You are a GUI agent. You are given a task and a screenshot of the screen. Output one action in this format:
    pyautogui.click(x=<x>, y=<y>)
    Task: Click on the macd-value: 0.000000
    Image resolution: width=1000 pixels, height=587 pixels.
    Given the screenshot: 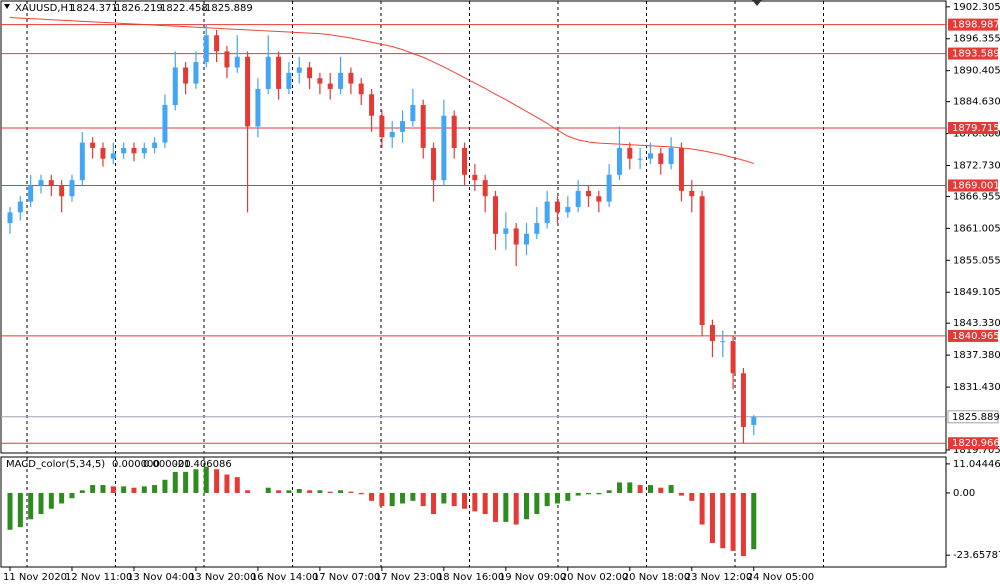 What is the action you would take?
    pyautogui.click(x=136, y=464)
    